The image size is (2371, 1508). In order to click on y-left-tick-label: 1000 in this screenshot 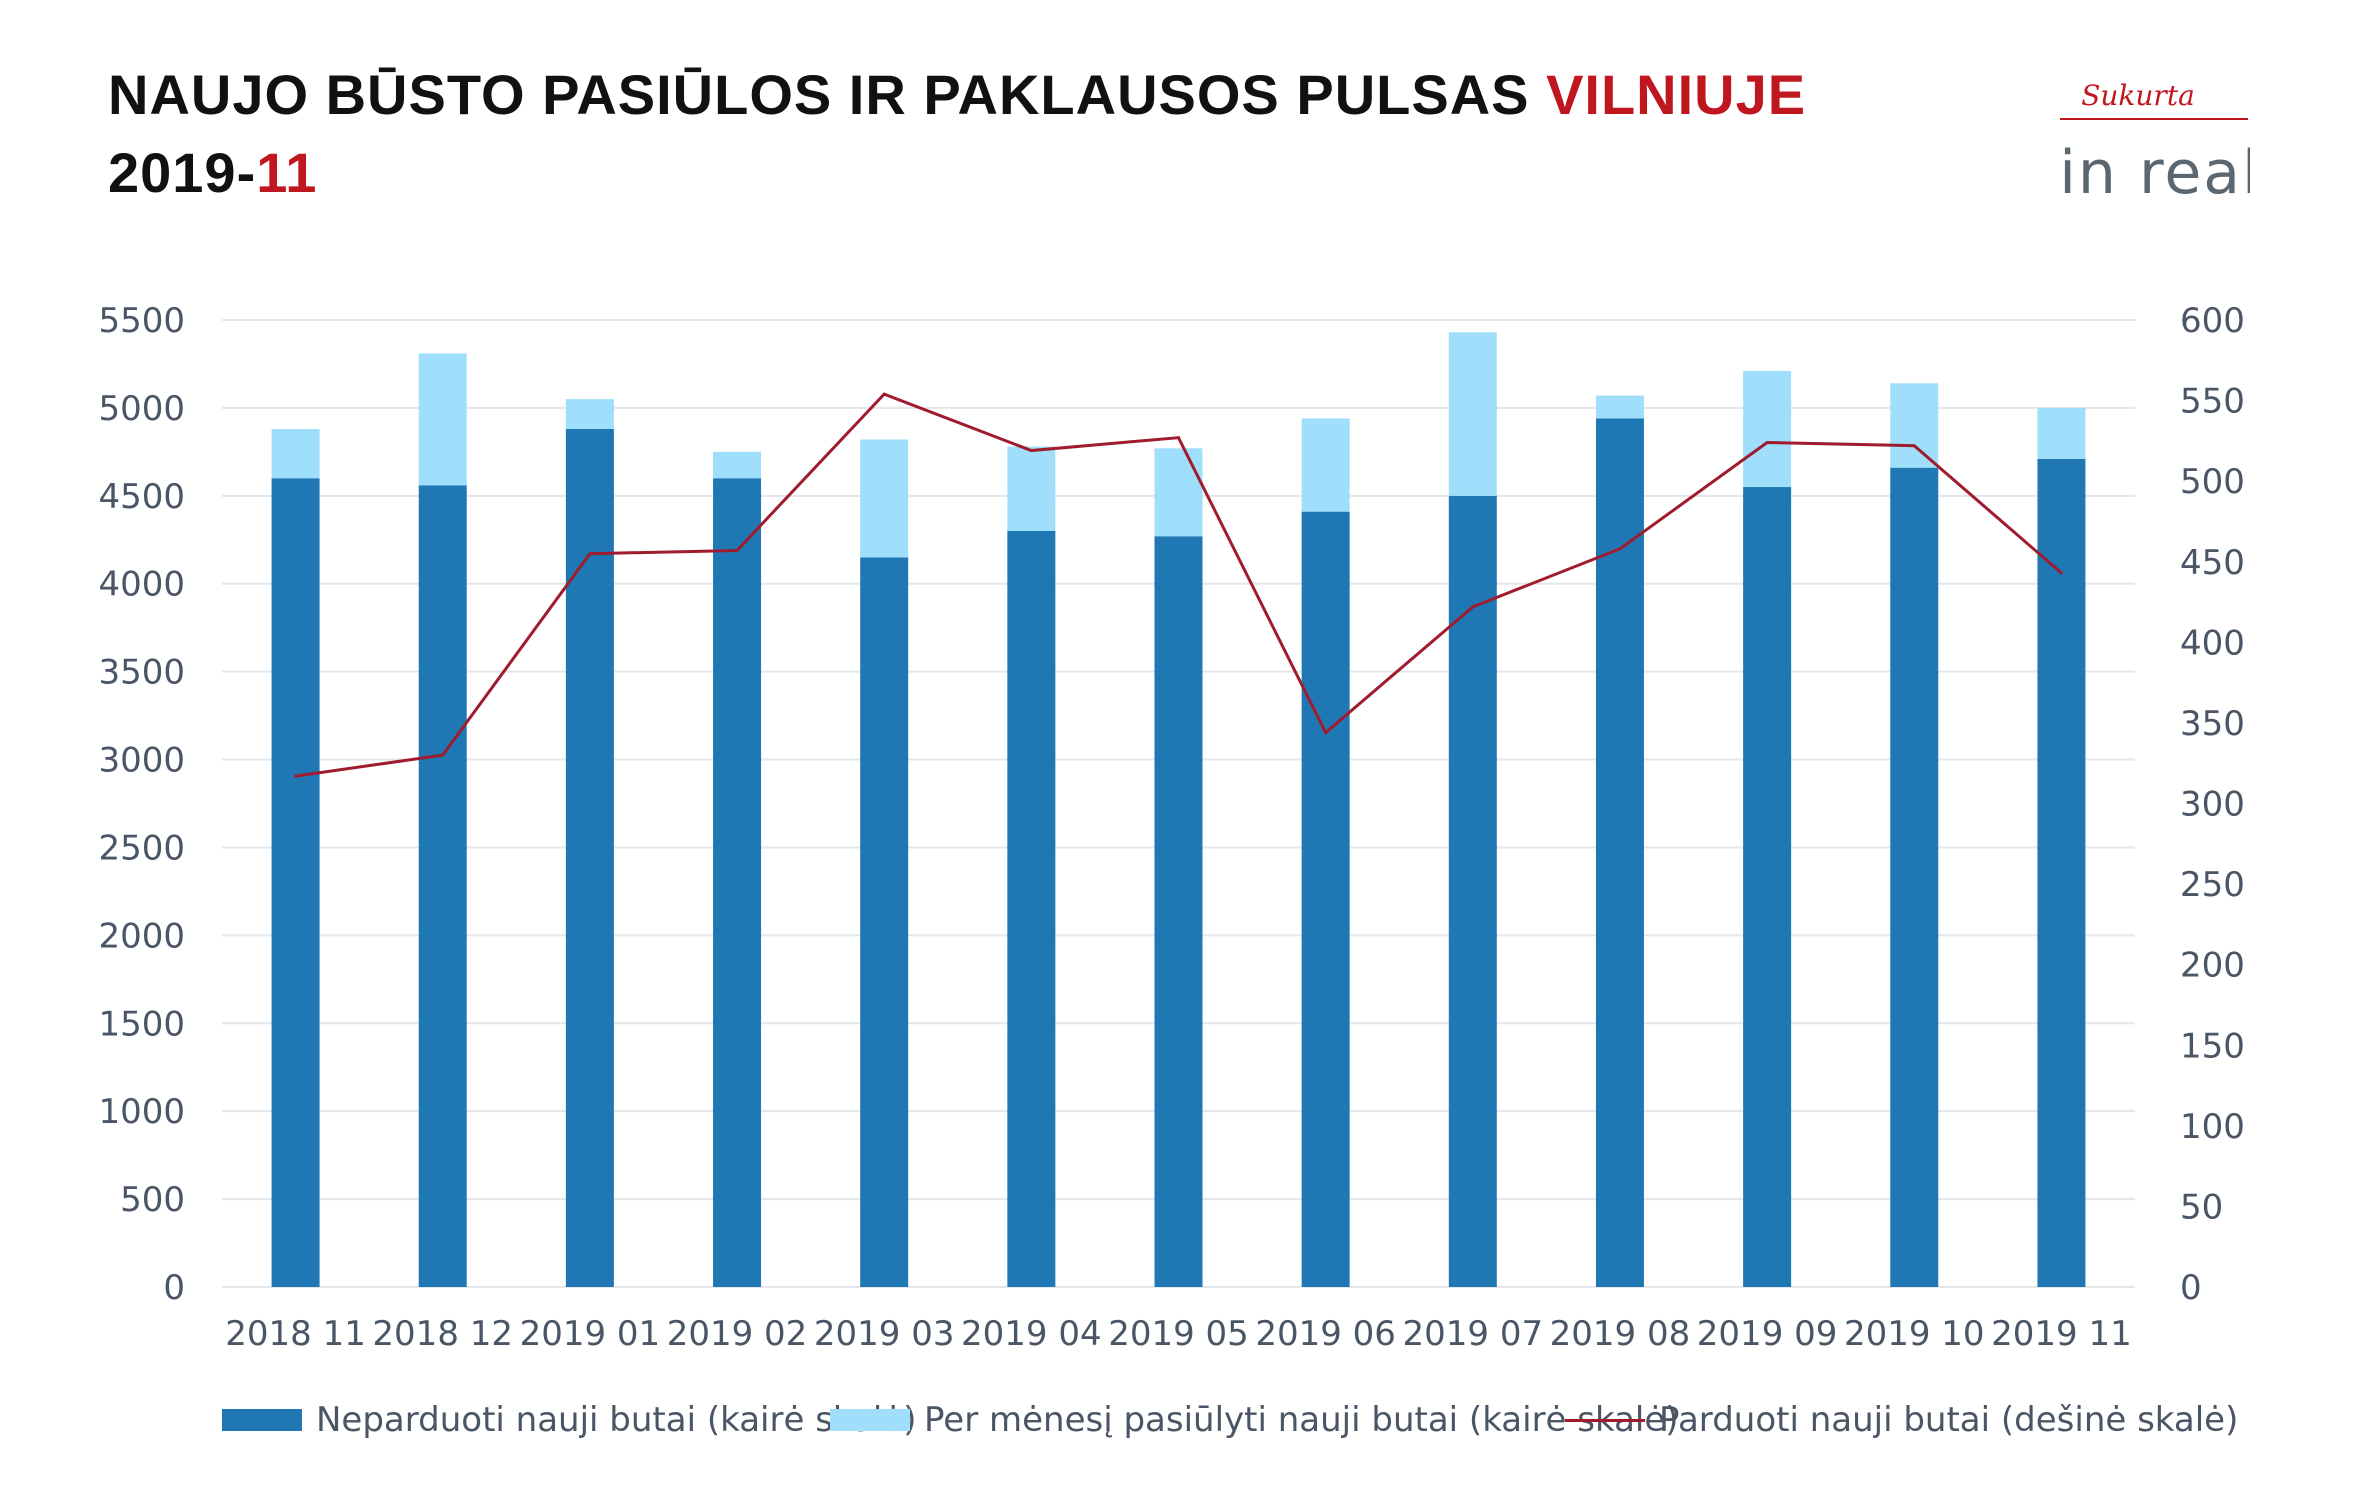, I will do `click(141, 1112)`.